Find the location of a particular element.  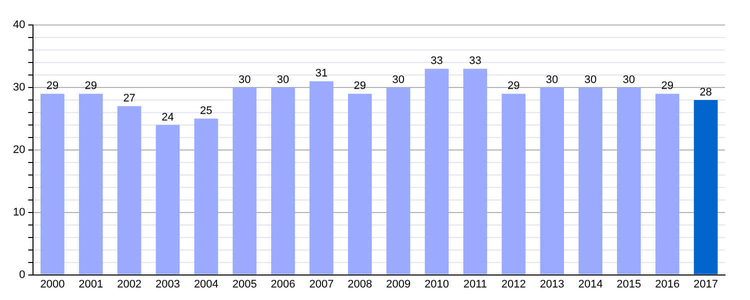

y-tick-label: 20 is located at coordinates (19, 150).